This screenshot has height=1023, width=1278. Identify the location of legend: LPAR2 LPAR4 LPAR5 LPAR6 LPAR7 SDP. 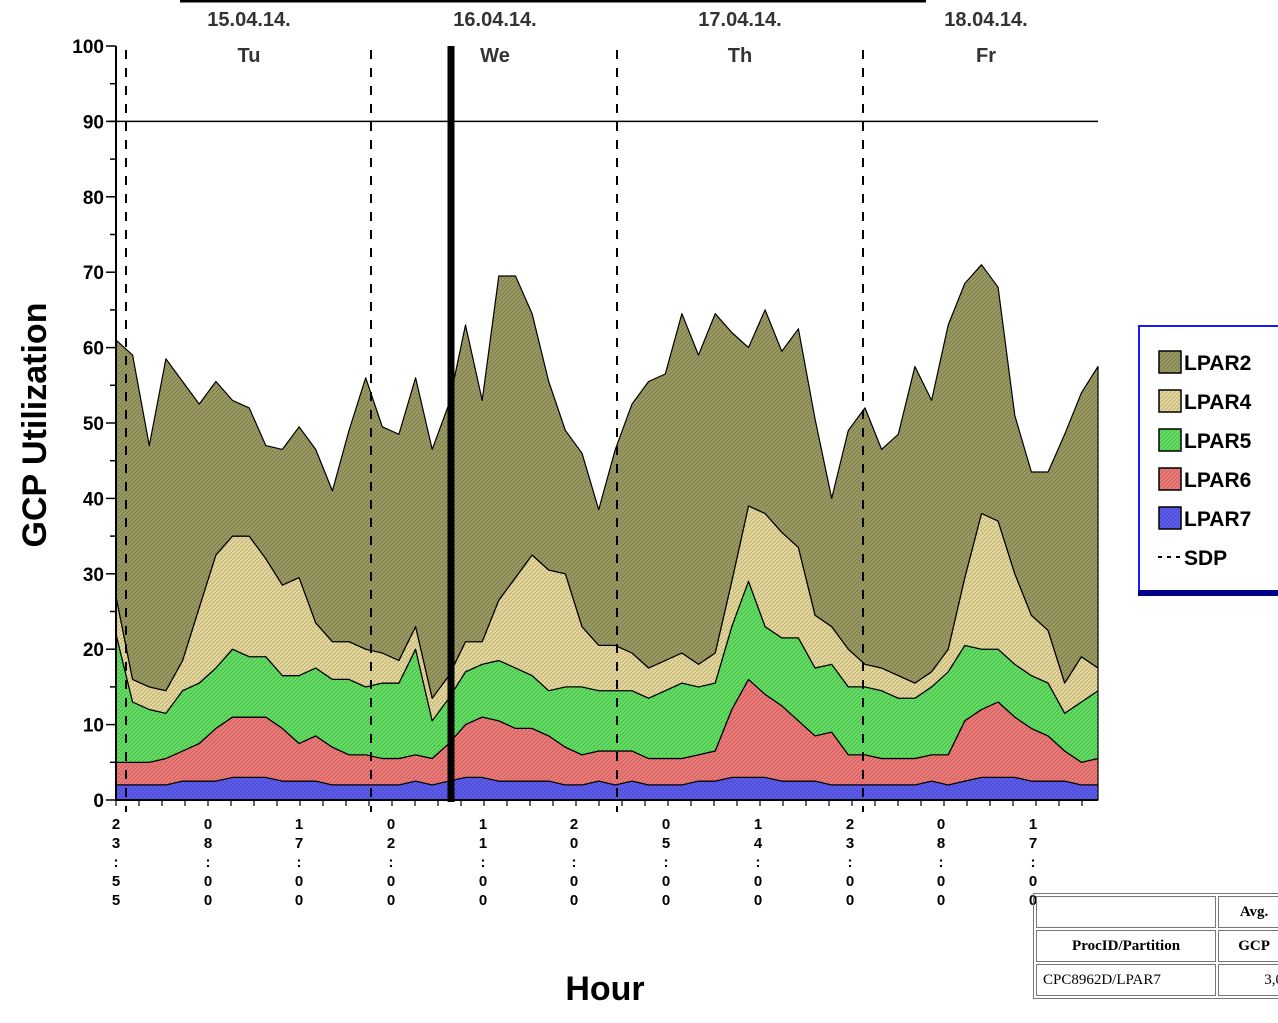
(1208, 460).